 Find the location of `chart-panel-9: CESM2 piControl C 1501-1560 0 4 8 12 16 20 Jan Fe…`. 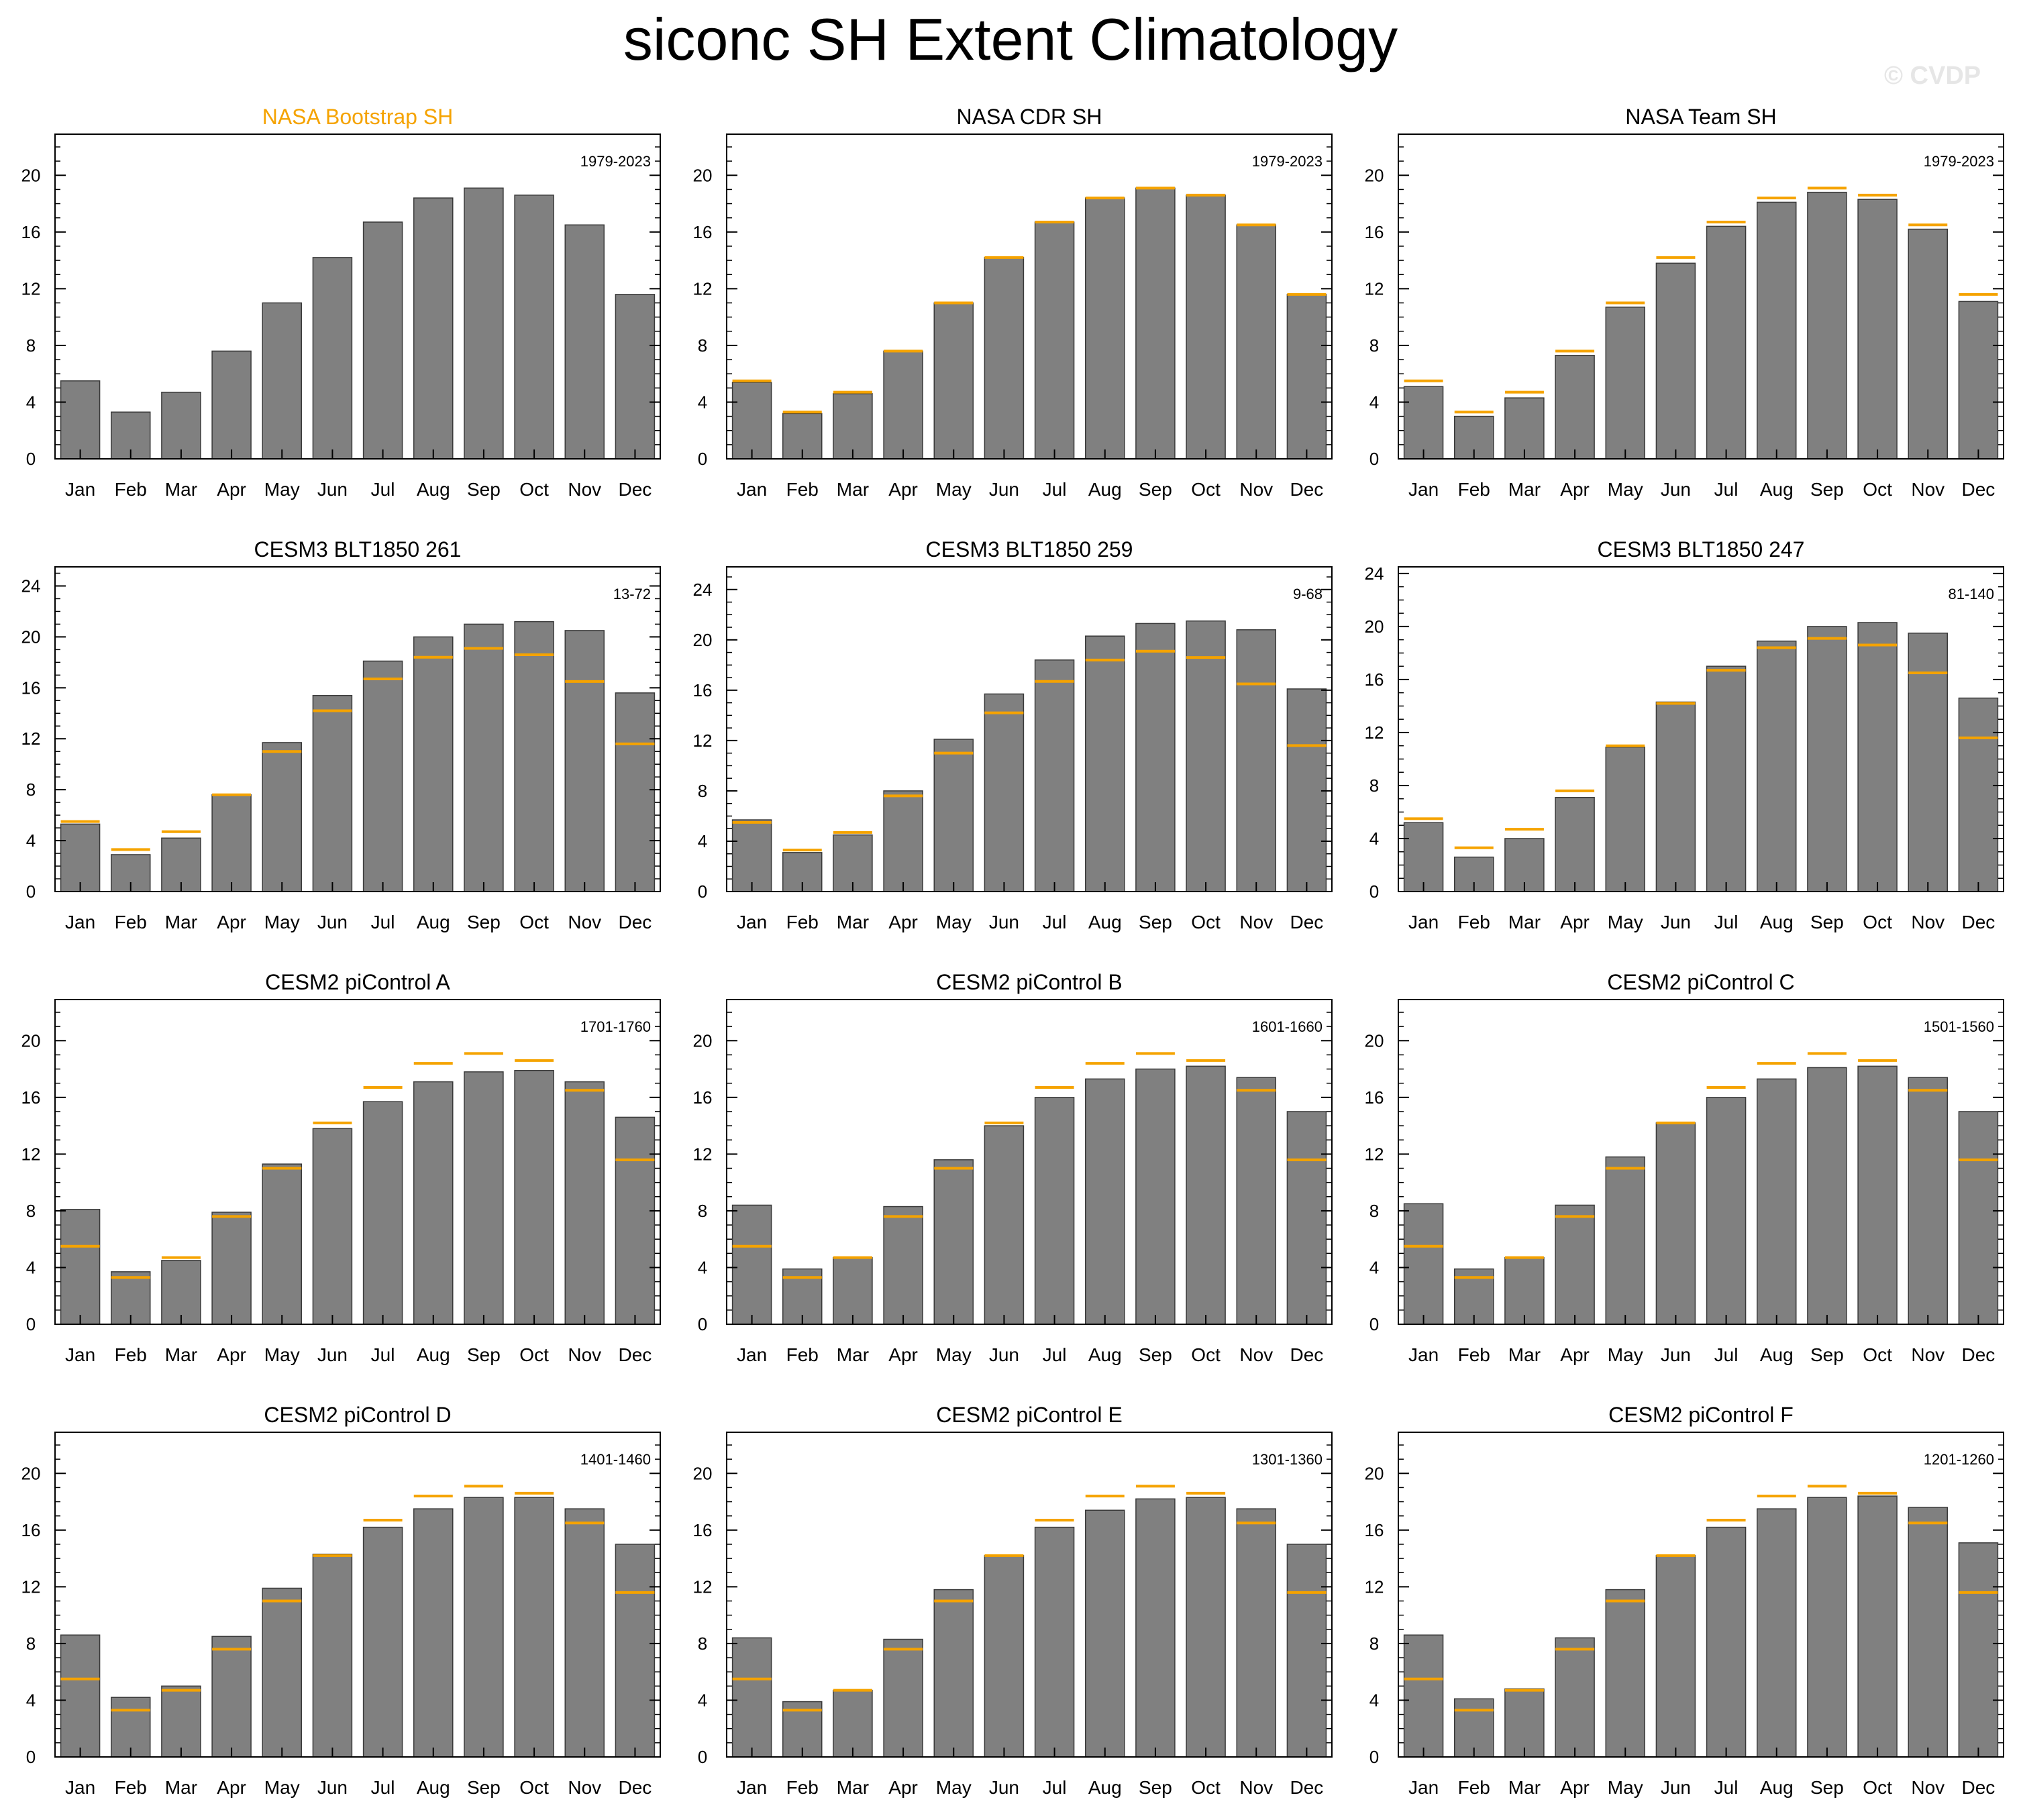

chart-panel-9: CESM2 piControl C 1501-1560 0 4 8 12 16 20 Jan Fe… is located at coordinates (1684, 1167).